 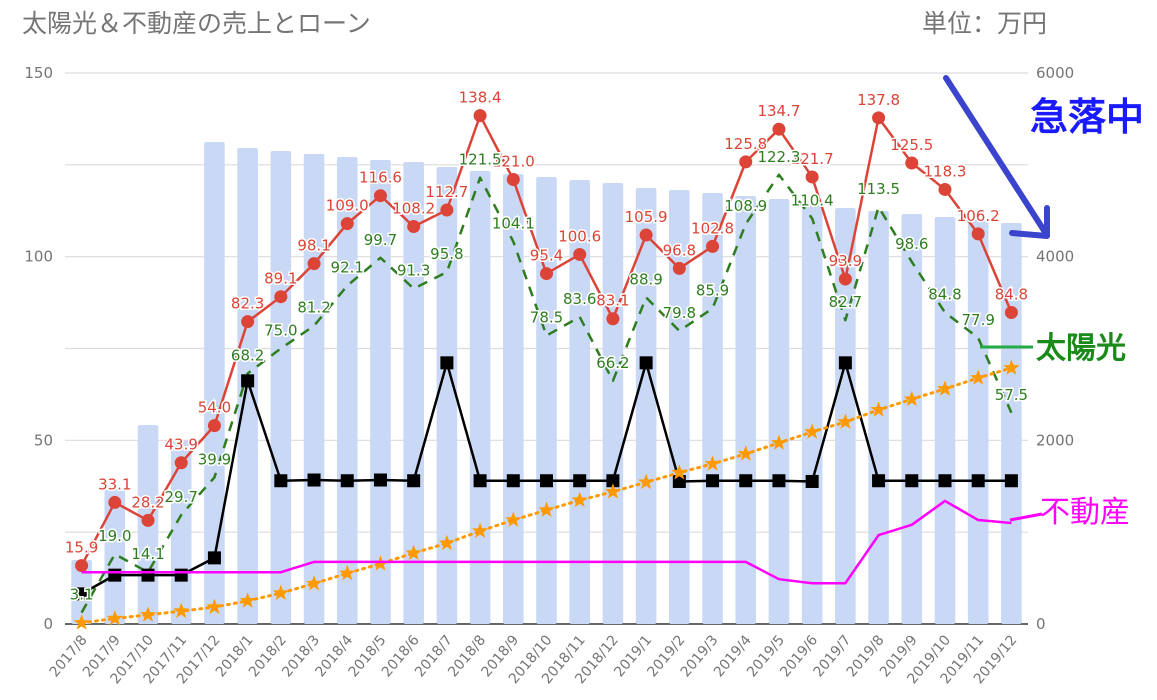 I want to click on data-label: 125.8, so click(x=745, y=144).